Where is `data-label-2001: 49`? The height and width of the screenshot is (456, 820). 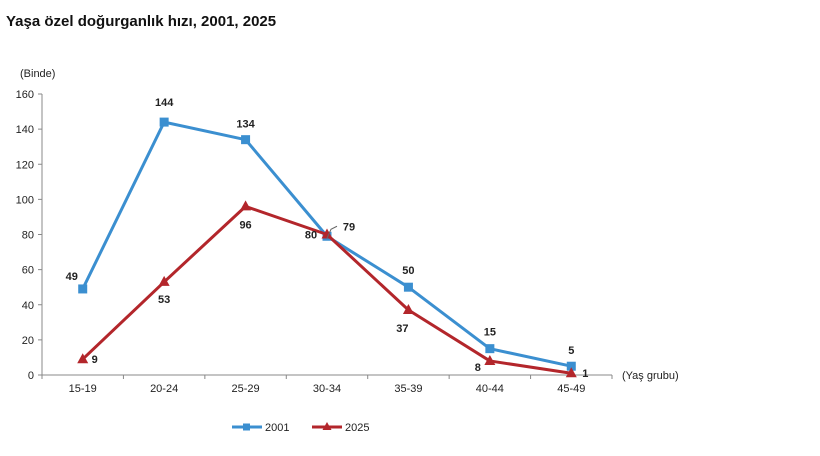
data-label-2001: 49 is located at coordinates (72, 277).